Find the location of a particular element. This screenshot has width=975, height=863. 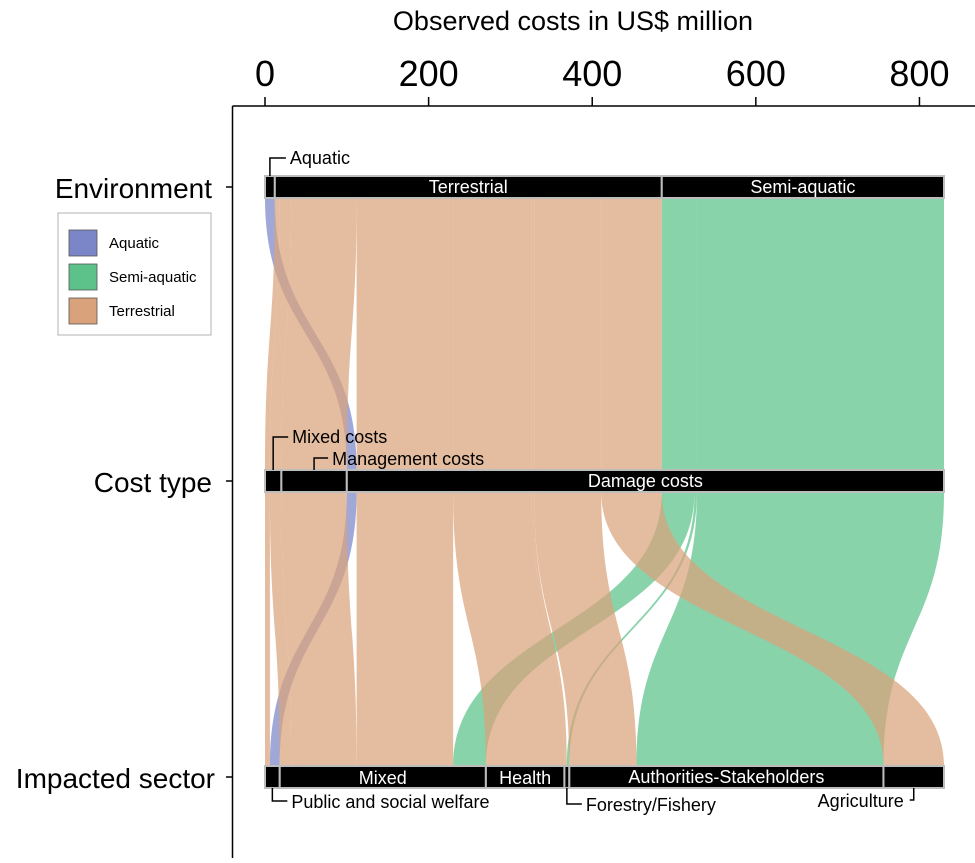

stratum-label-agriculture: Agriculture is located at coordinates (861, 801).